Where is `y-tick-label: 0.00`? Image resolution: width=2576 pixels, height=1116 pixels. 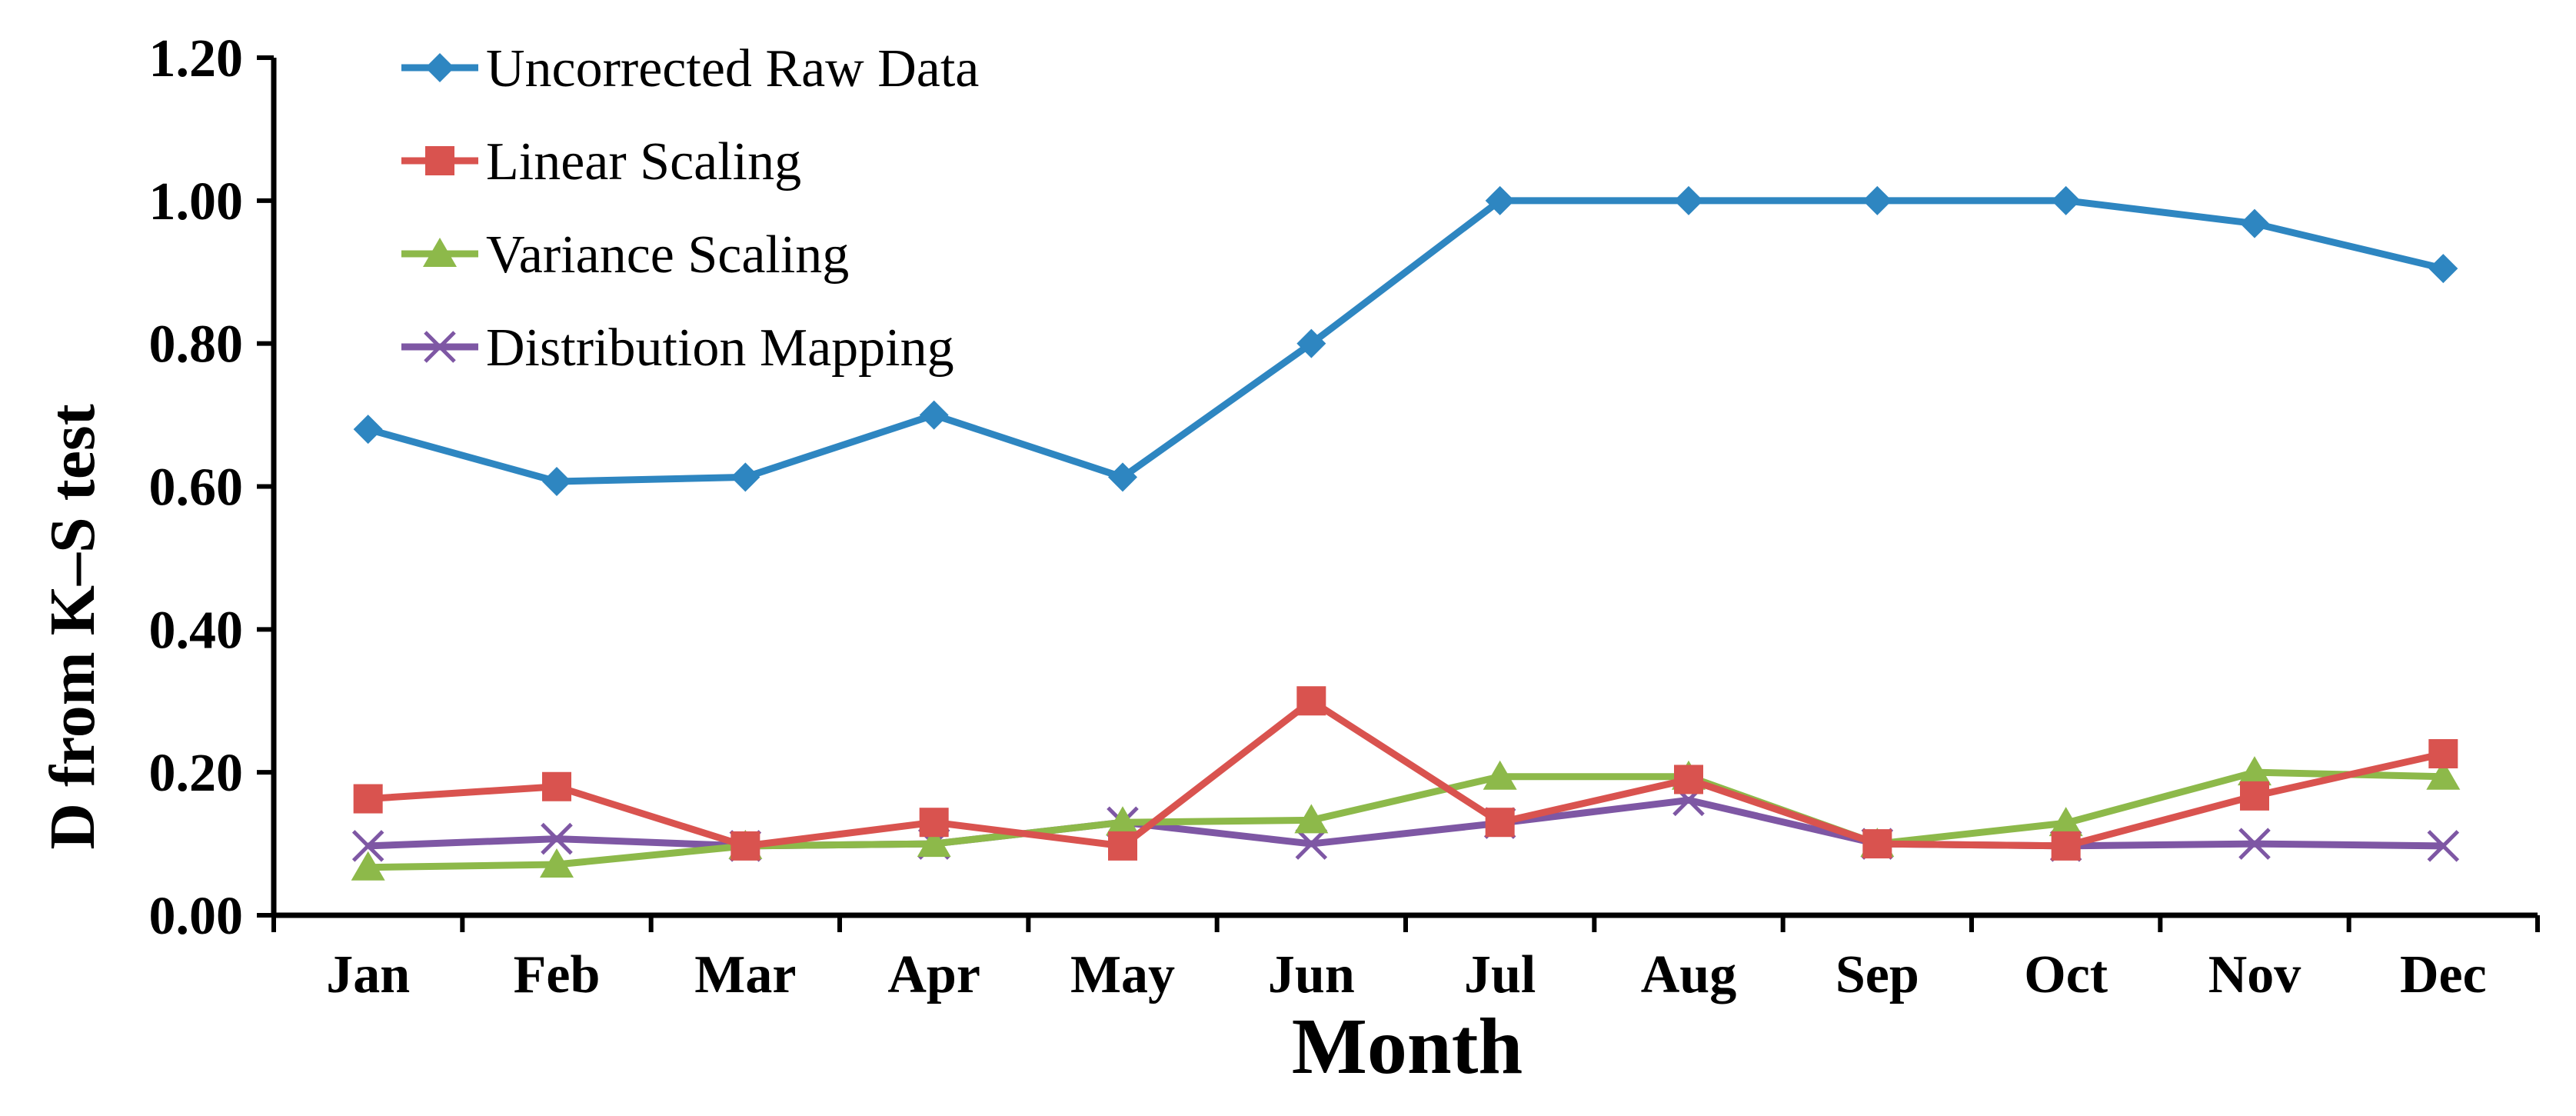
y-tick-label: 0.00 is located at coordinates (197, 916).